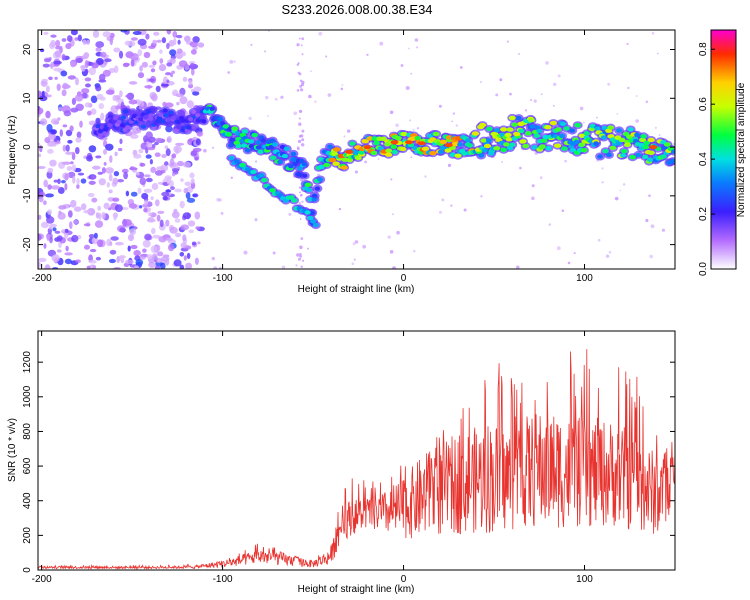 This screenshot has width=750, height=600. I want to click on colorbar-tick-label: 0.4, so click(703, 159).